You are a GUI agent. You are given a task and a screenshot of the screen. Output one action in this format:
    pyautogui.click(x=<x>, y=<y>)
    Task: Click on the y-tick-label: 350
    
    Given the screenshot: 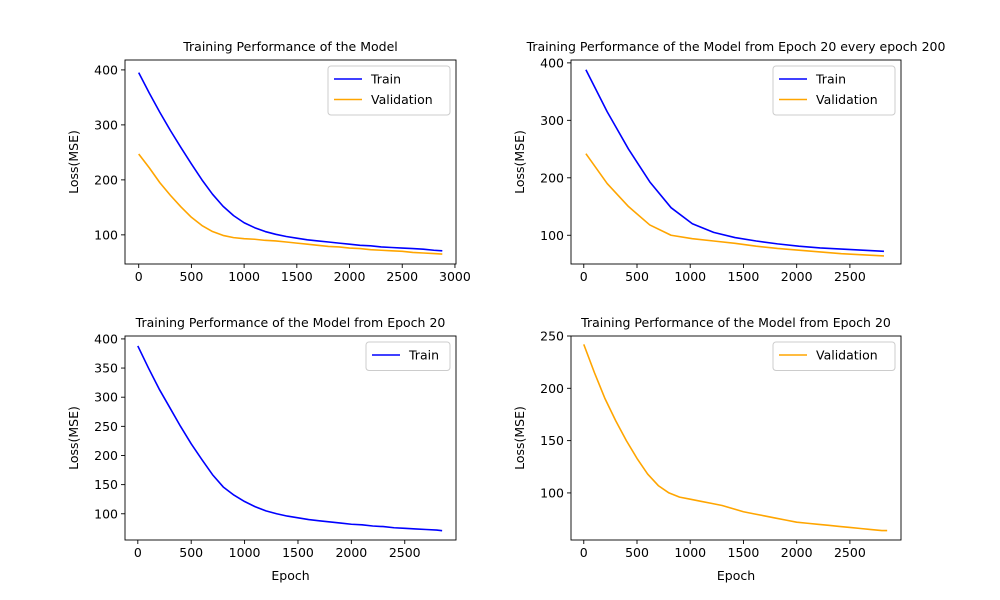 What is the action you would take?
    pyautogui.click(x=106, y=368)
    